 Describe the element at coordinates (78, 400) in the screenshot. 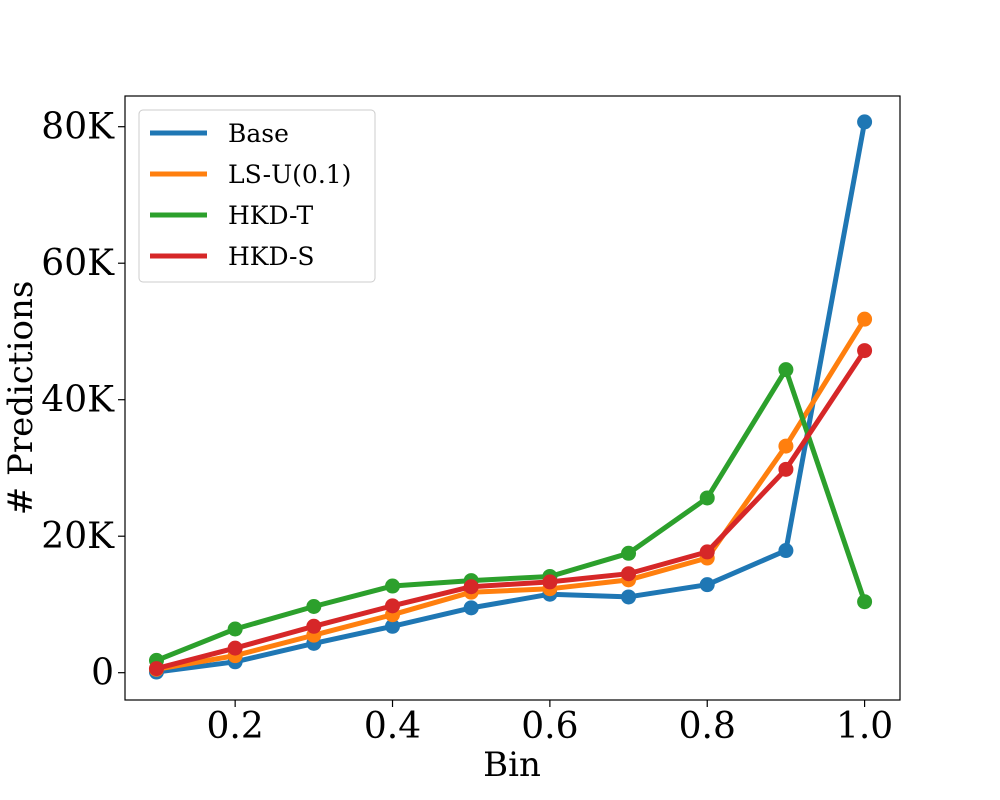

I see `y-tick-label: 40K` at that location.